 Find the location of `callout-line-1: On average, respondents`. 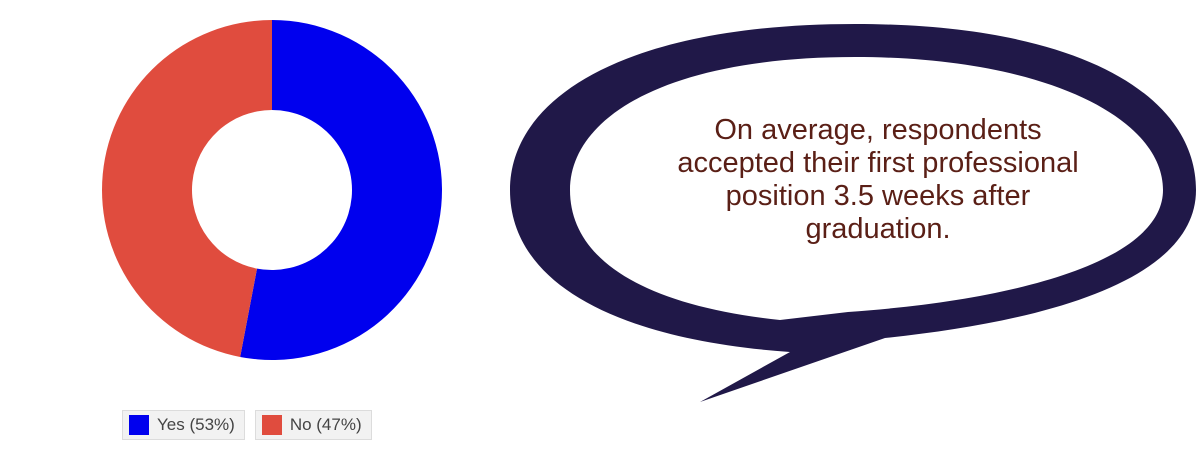

callout-line-1: On average, respondents is located at coordinates (878, 130).